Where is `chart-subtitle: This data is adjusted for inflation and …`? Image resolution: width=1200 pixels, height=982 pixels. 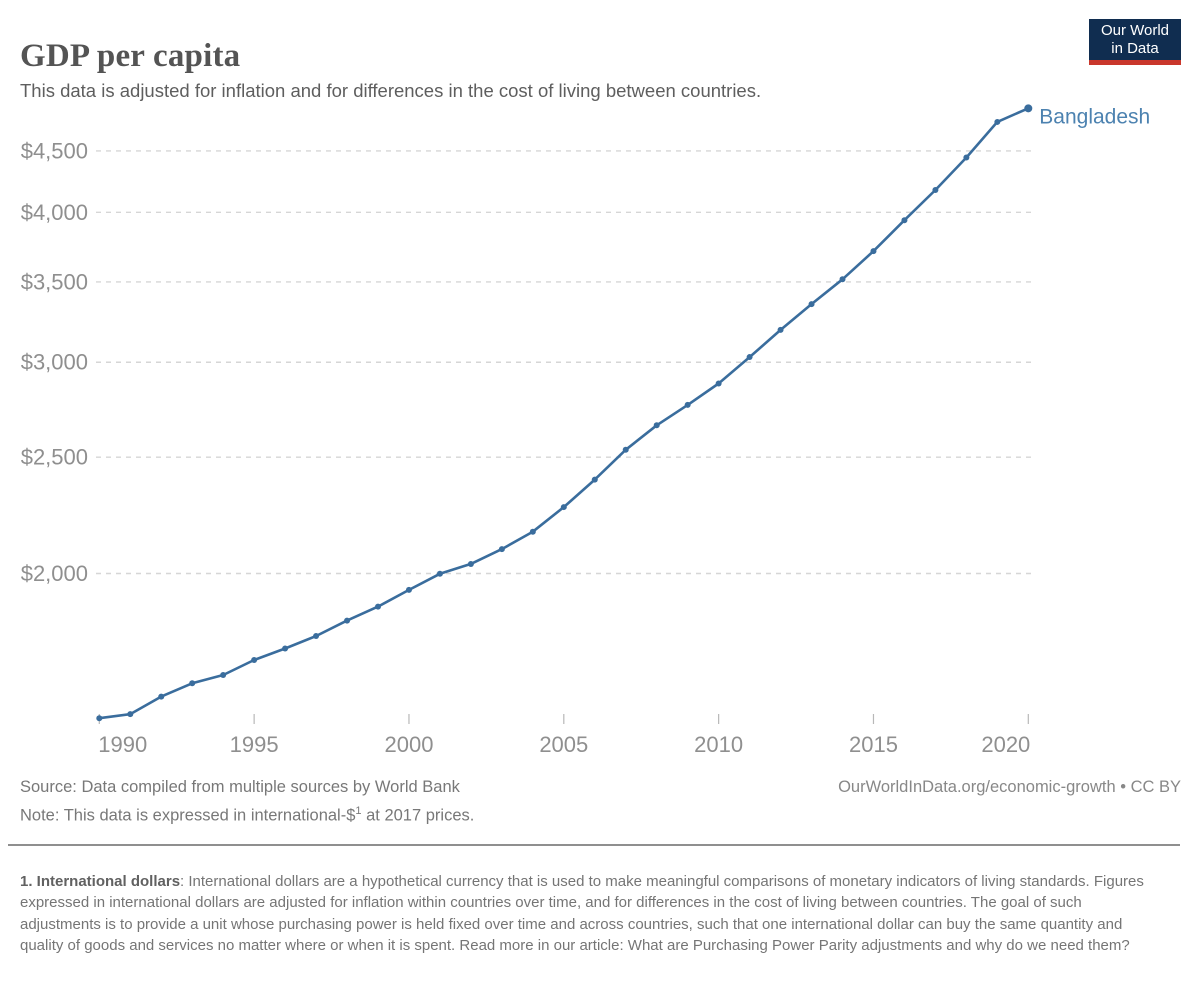
chart-subtitle: This data is adjusted for inflation and … is located at coordinates (391, 90).